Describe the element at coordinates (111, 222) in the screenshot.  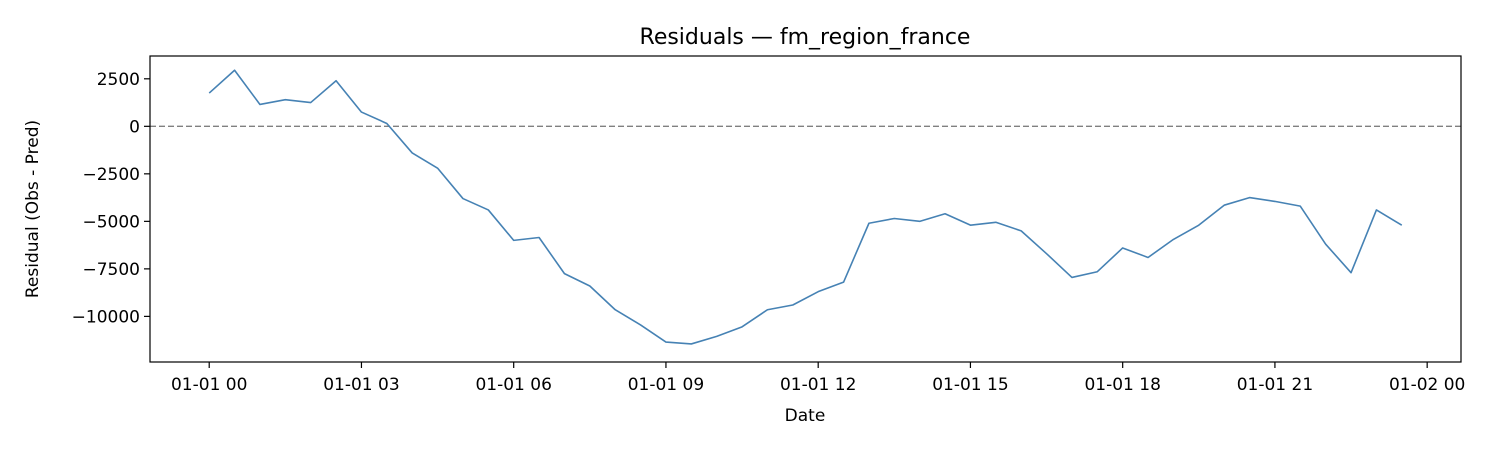
I see `y-tick-label: −5000` at that location.